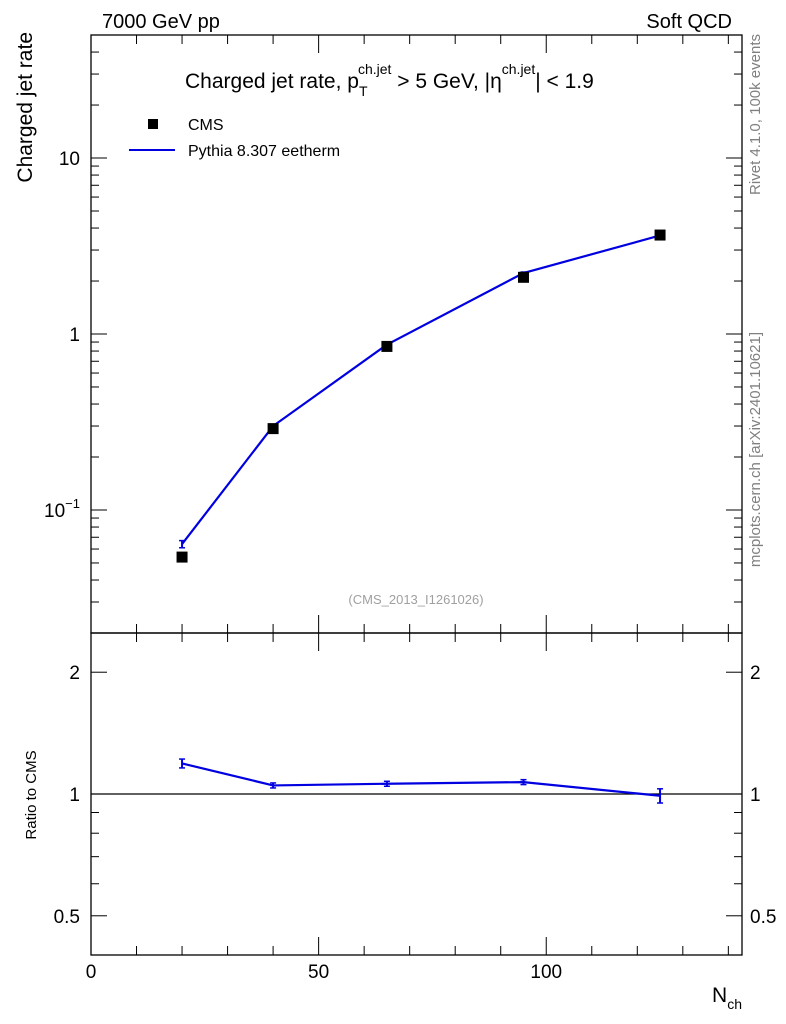 This screenshot has width=786, height=1024. I want to click on main-y-axis-label: Charged jet rate, so click(25, 107).